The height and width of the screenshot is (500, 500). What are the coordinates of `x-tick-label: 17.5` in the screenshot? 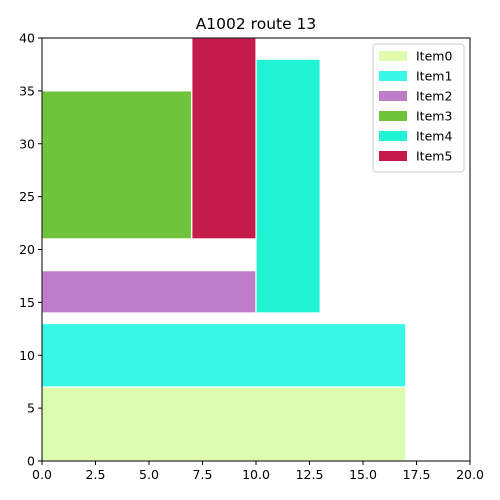 It's located at (417, 474).